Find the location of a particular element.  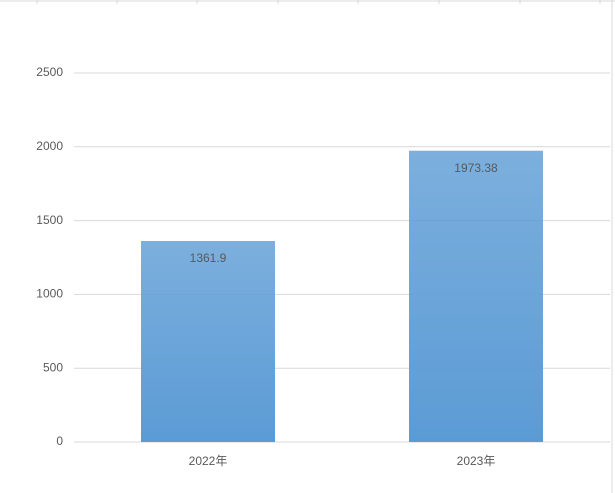

x-tick-label: 2023年 is located at coordinates (476, 461).